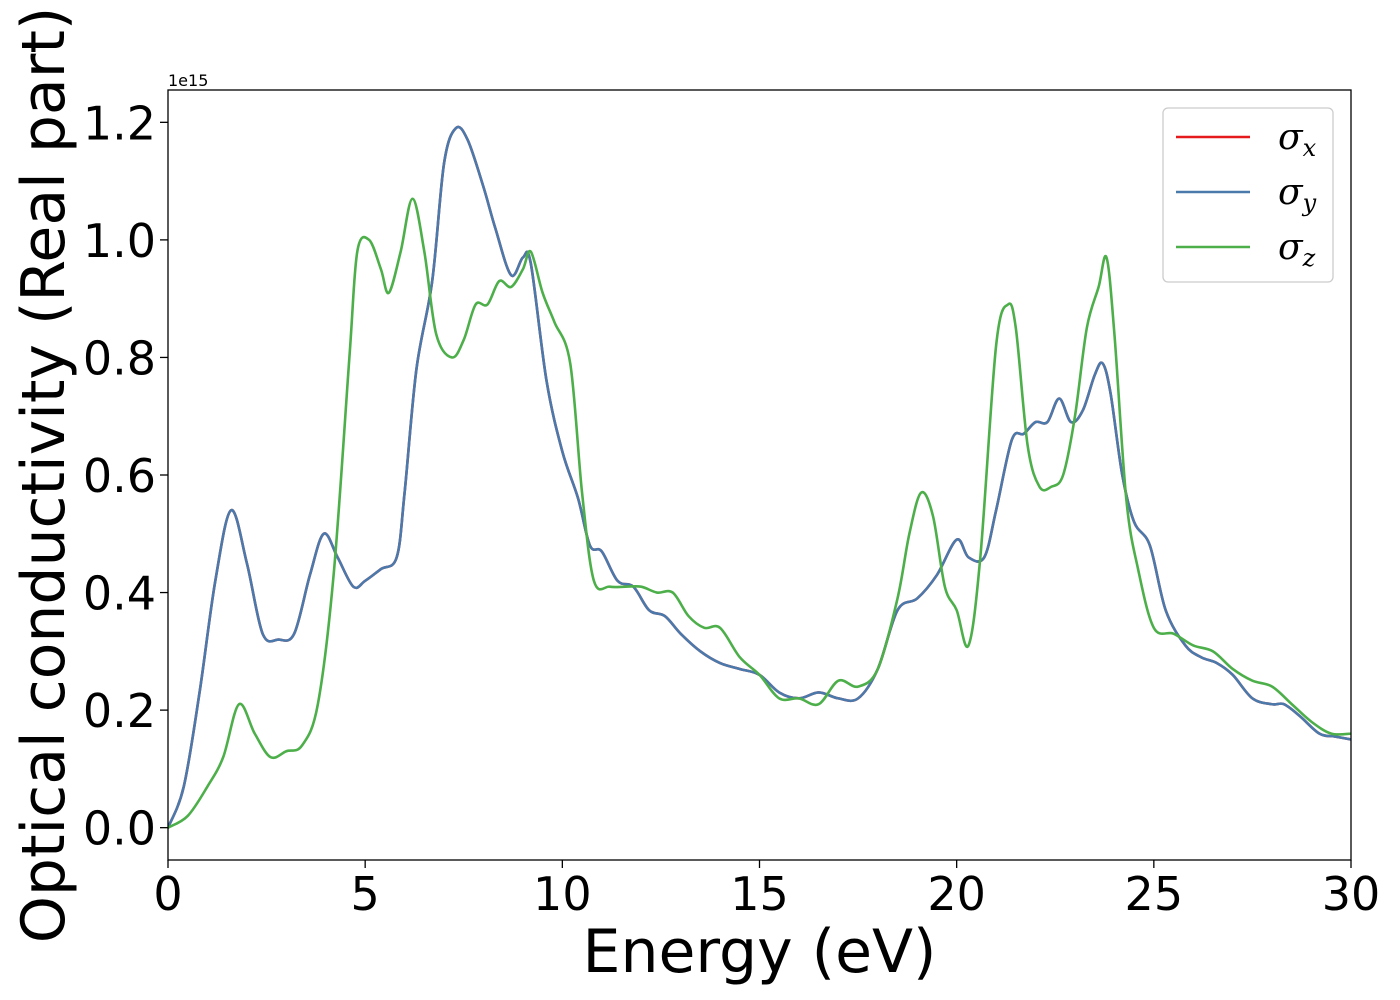  Describe the element at coordinates (119, 241) in the screenshot. I see `y-tick-label: 1.0` at that location.